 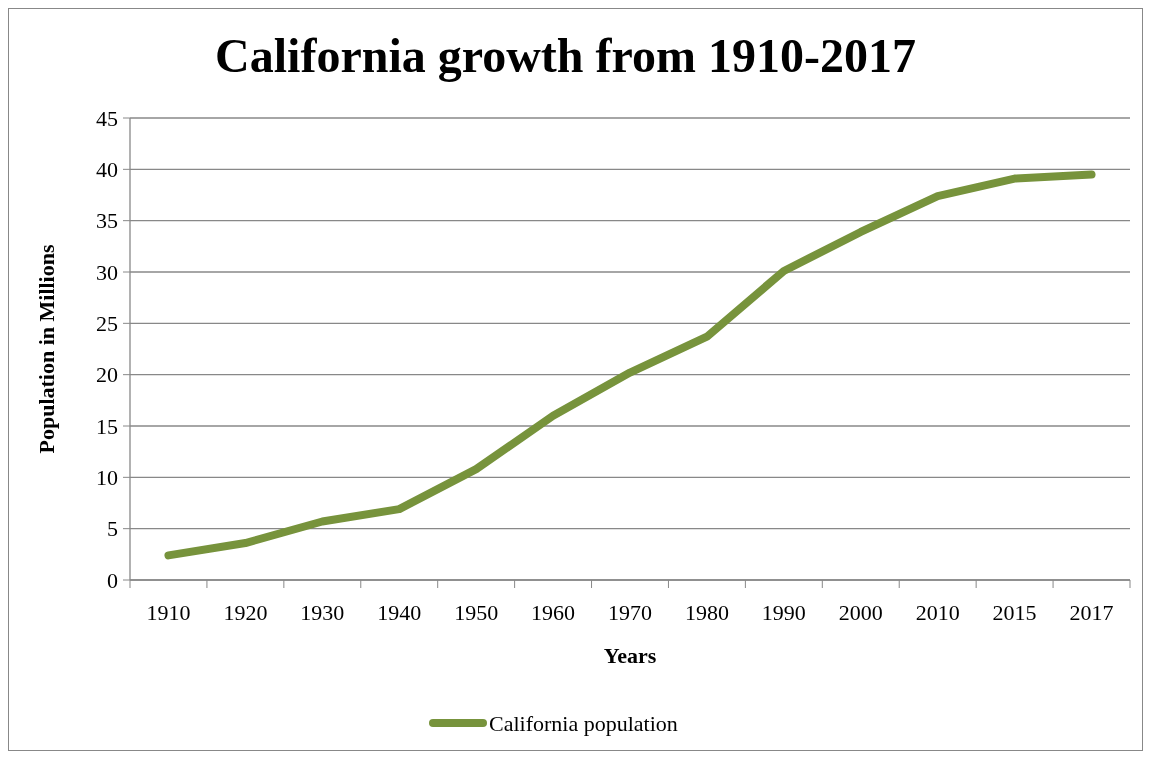 What do you see at coordinates (46, 349) in the screenshot?
I see `y-axis-title: Population in Millions` at bounding box center [46, 349].